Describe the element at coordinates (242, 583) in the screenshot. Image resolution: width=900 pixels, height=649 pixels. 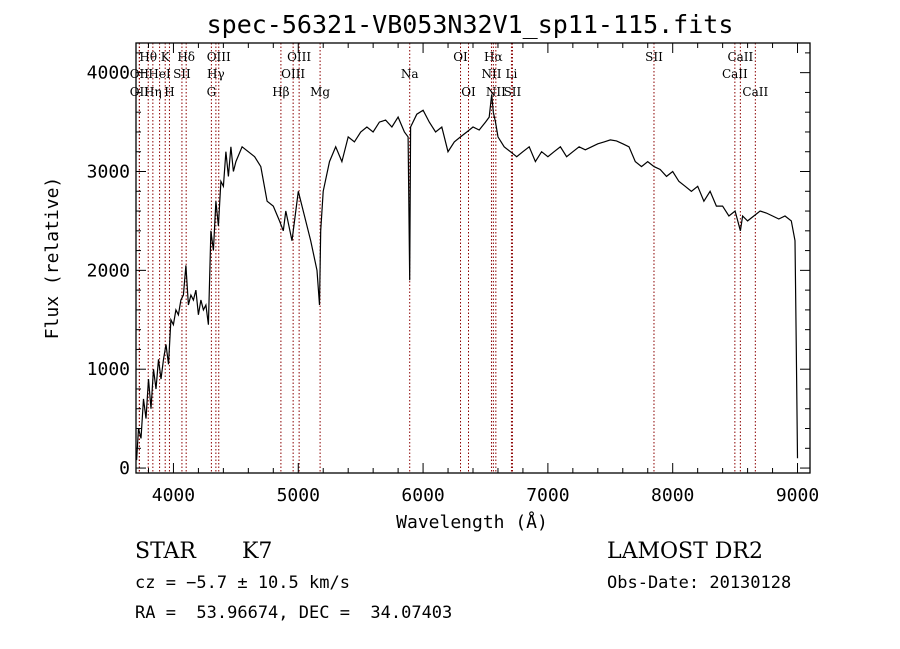
I see `redshift-text: cz = −5.7 ± 10.5 km/s` at that location.